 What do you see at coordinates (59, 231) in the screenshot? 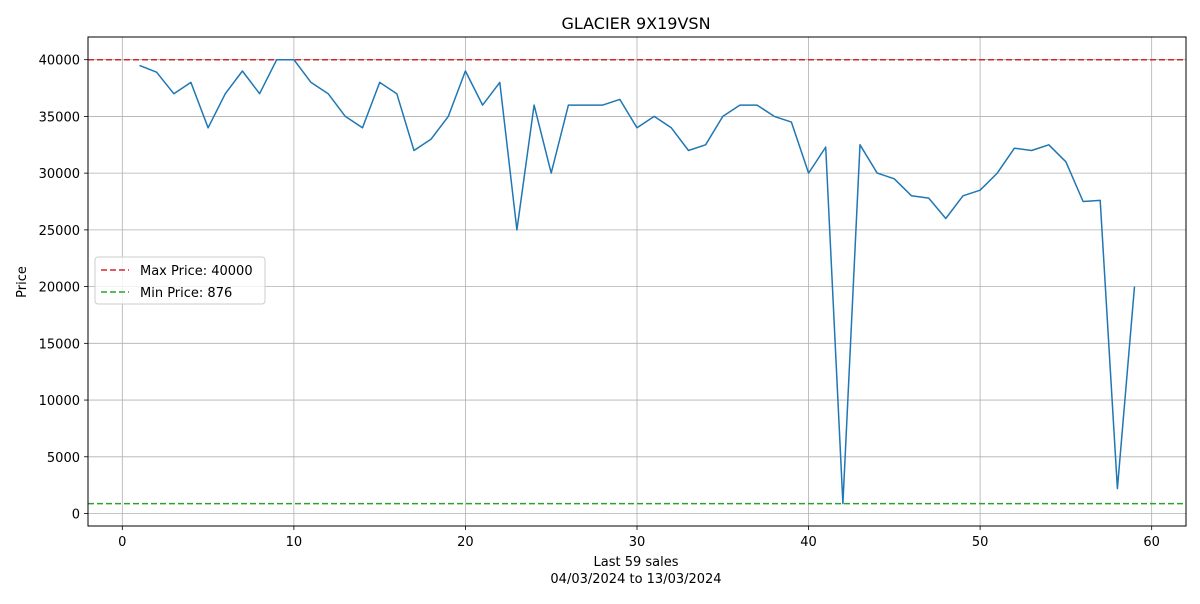
I see `y-tick-label: 25000` at bounding box center [59, 231].